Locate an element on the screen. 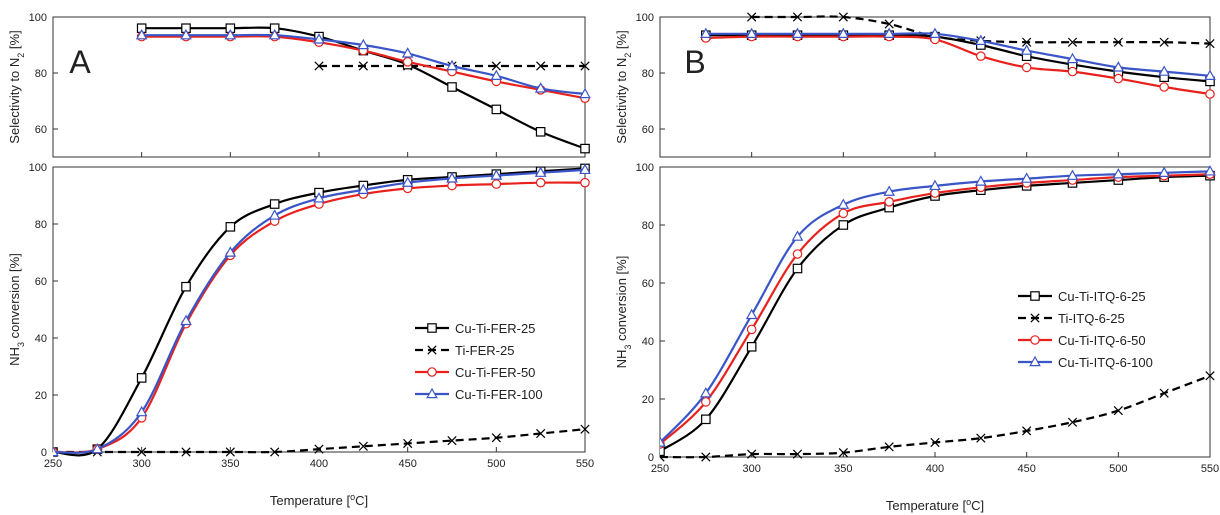 The height and width of the screenshot is (515, 1220). x-tick-label: 450 is located at coordinates (407, 464).